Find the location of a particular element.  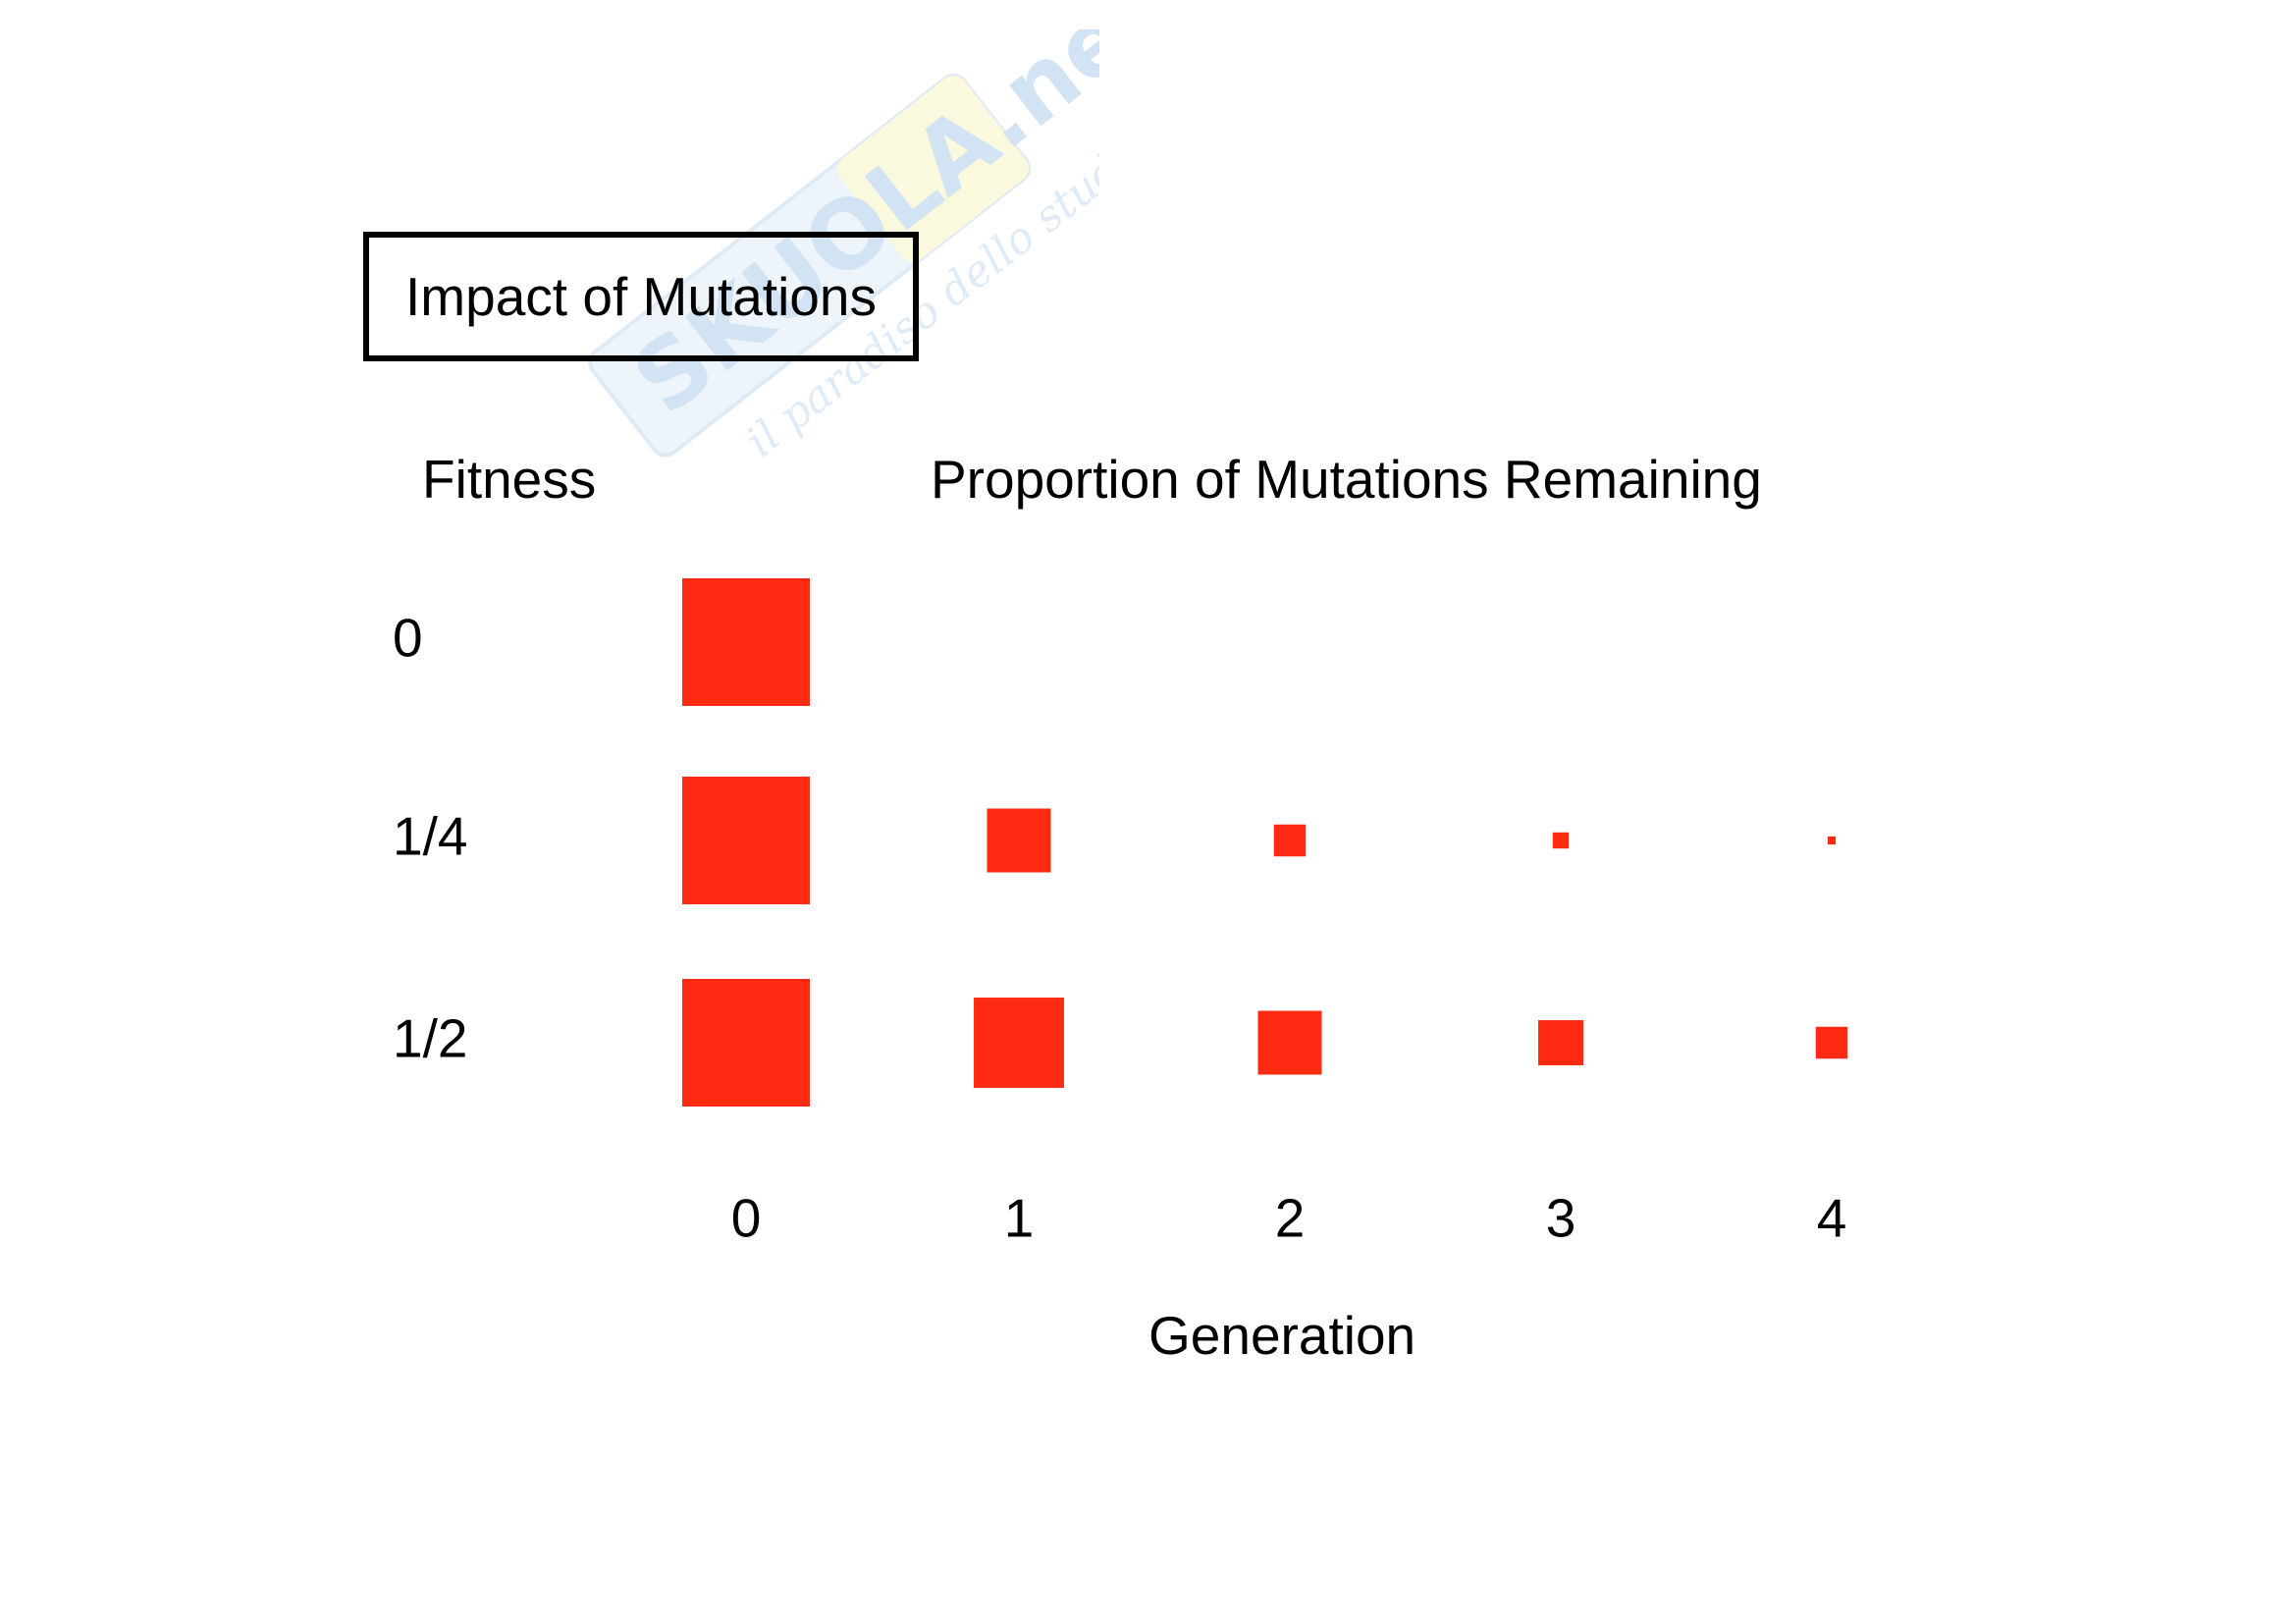

x-axis-label: Generation is located at coordinates (1282, 1336).